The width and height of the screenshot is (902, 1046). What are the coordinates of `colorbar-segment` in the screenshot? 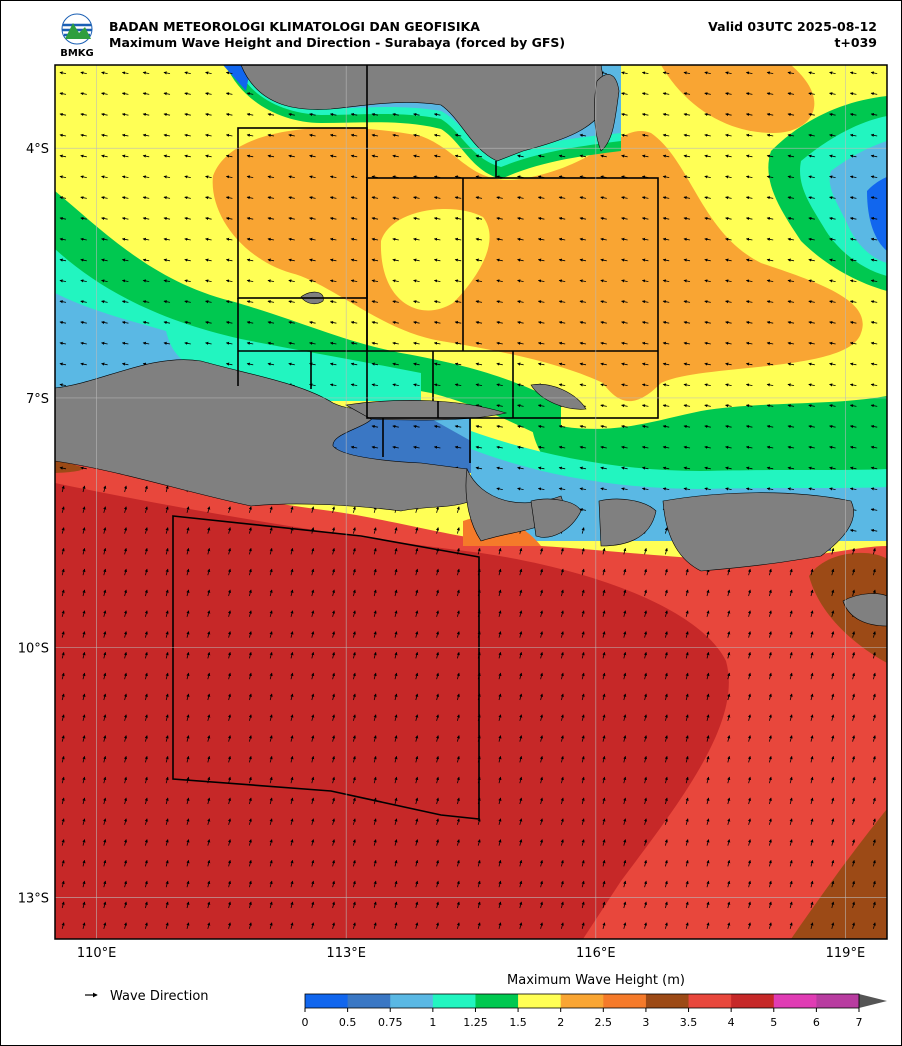 It's located at (753, 1001).